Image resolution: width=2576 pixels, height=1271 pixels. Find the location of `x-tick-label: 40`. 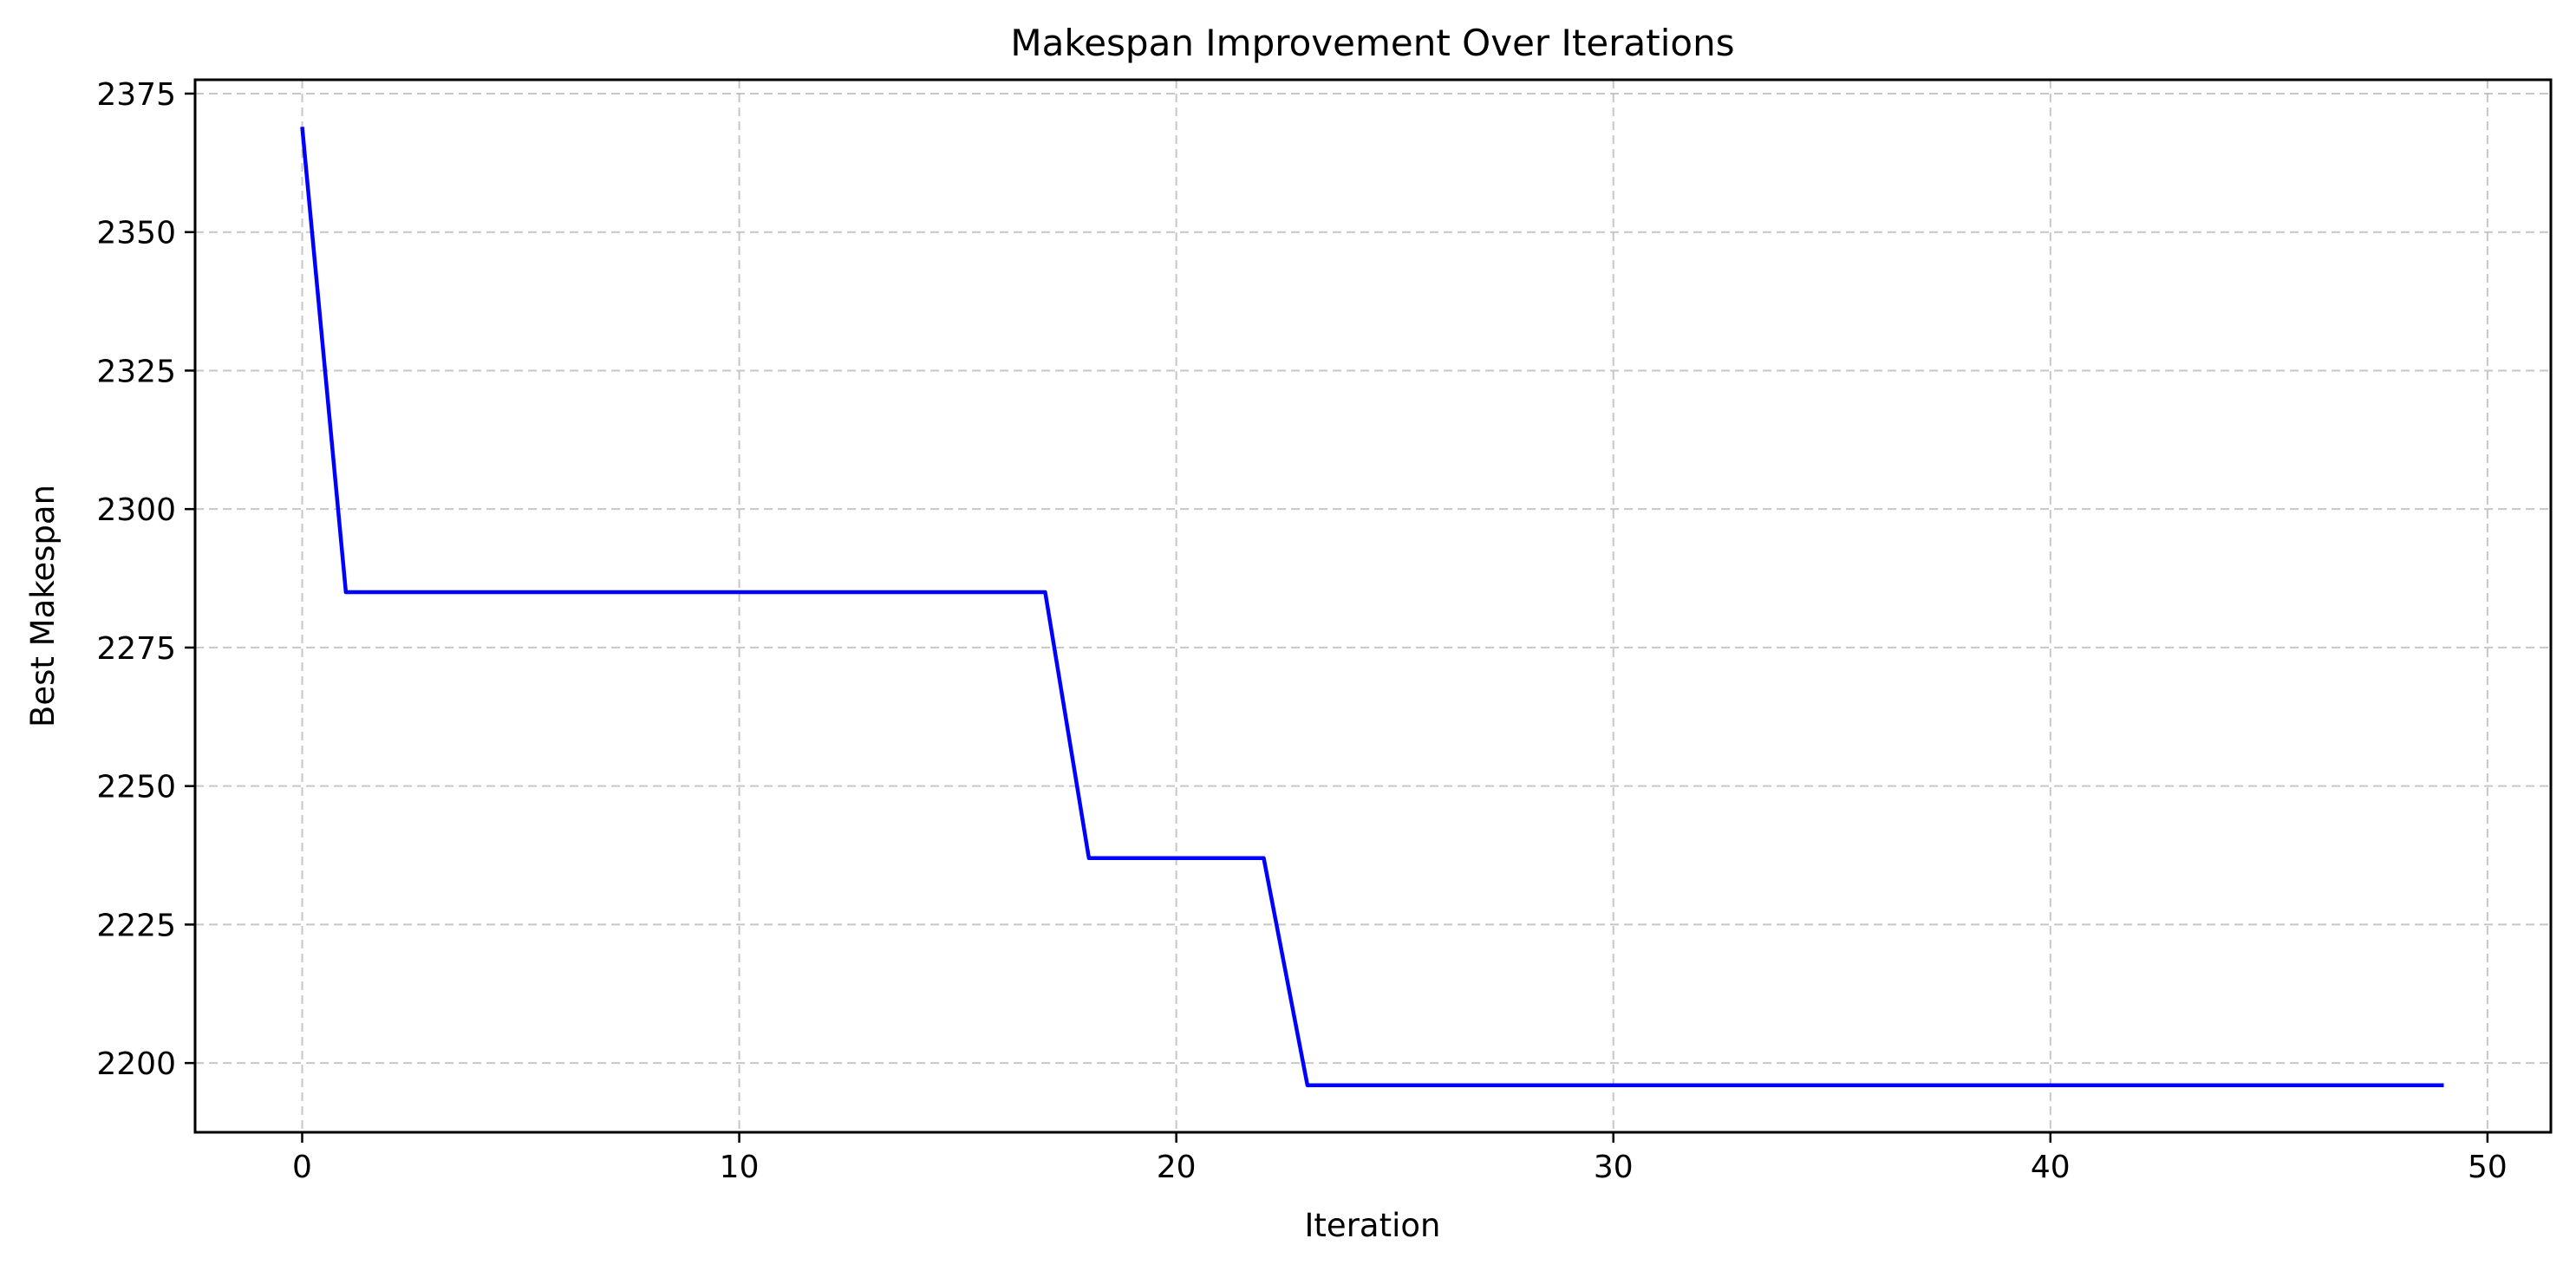

x-tick-label: 40 is located at coordinates (2051, 1167).